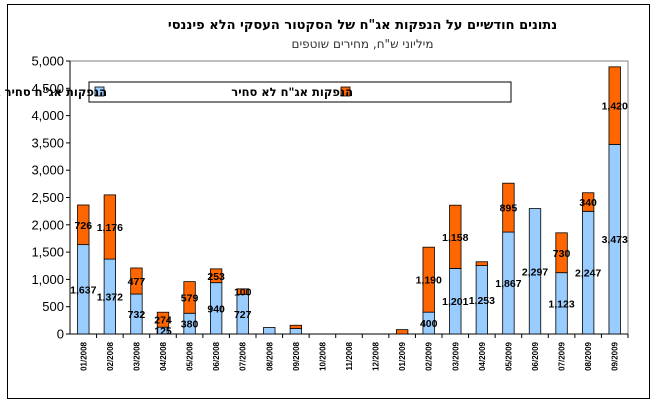 This screenshot has height=407, width=664. Describe the element at coordinates (322, 355) in the screenshot. I see `x-tick-label: 10/2008` at that location.